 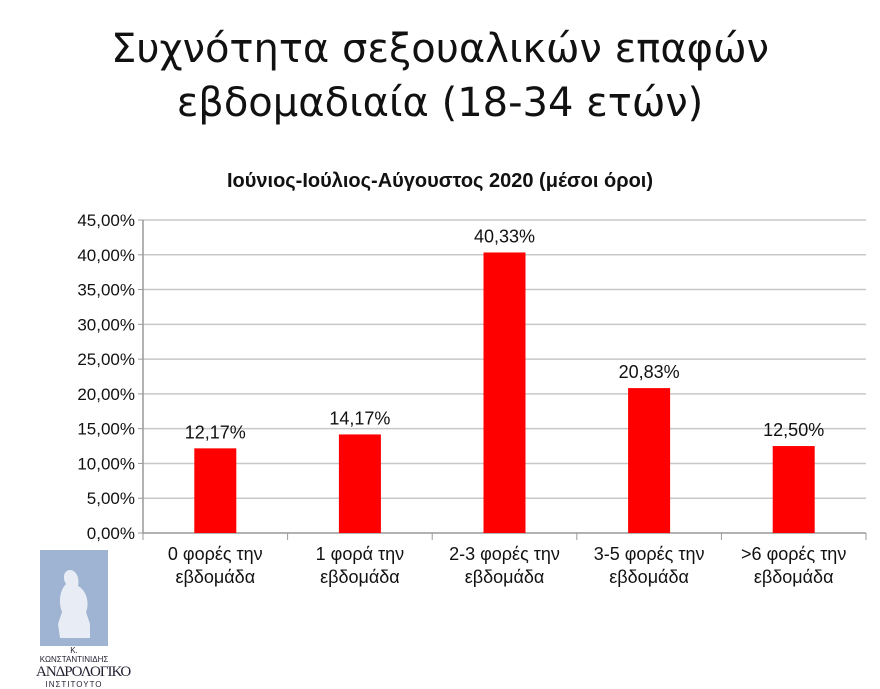 What do you see at coordinates (215, 432) in the screenshot?
I see `data-label: 12,17%` at bounding box center [215, 432].